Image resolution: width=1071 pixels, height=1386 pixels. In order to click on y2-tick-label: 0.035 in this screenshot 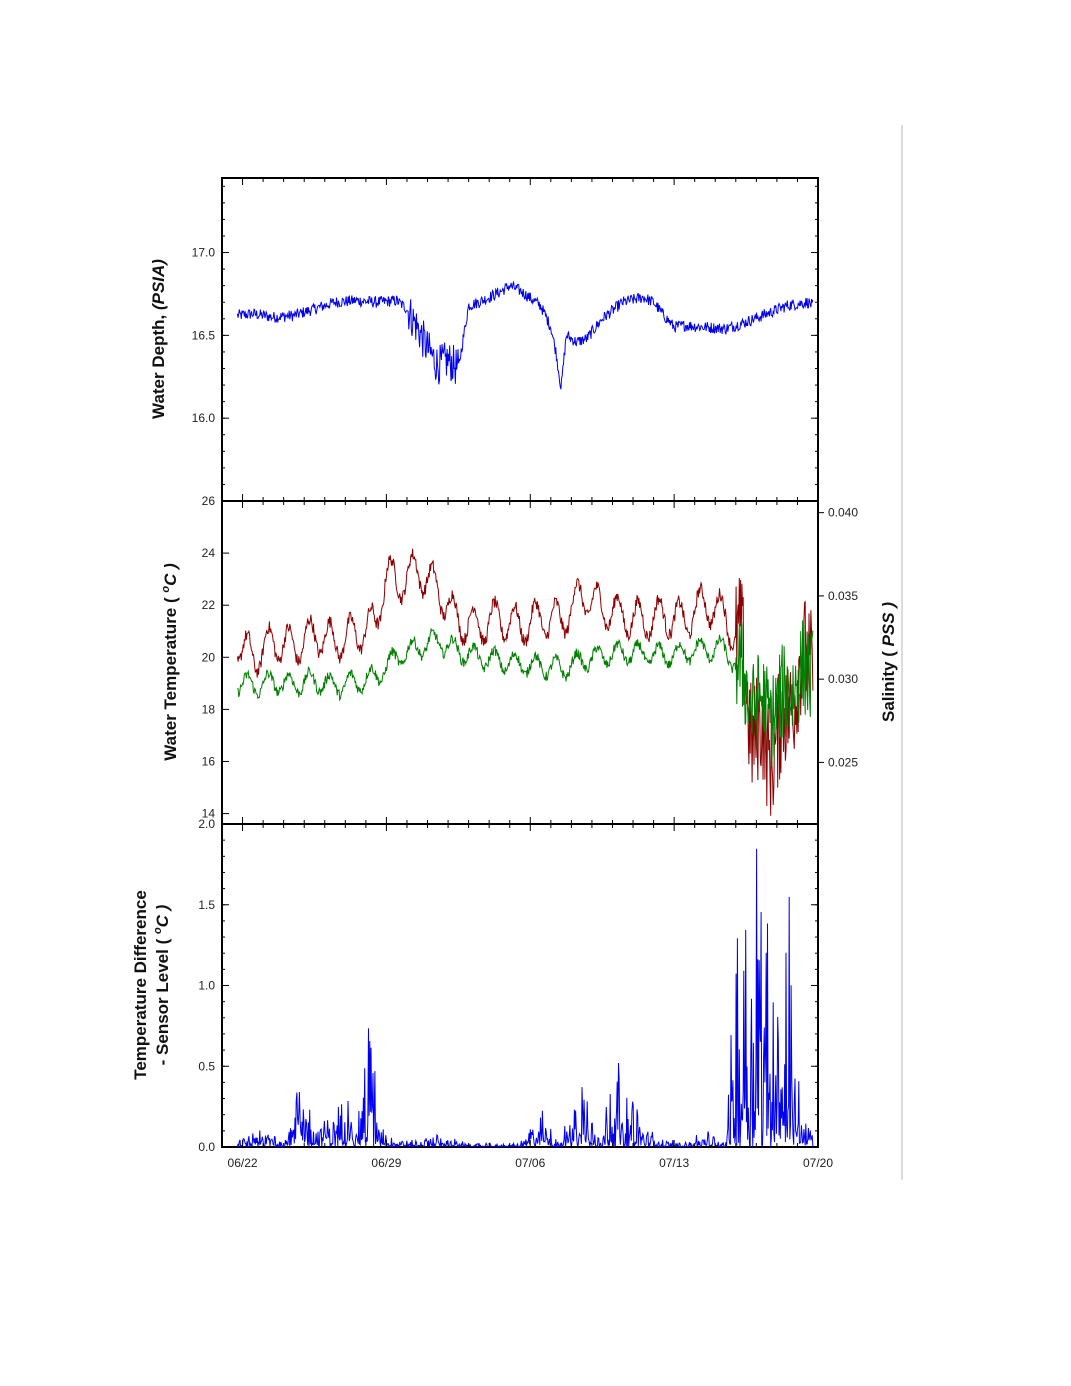, I will do `click(843, 596)`.